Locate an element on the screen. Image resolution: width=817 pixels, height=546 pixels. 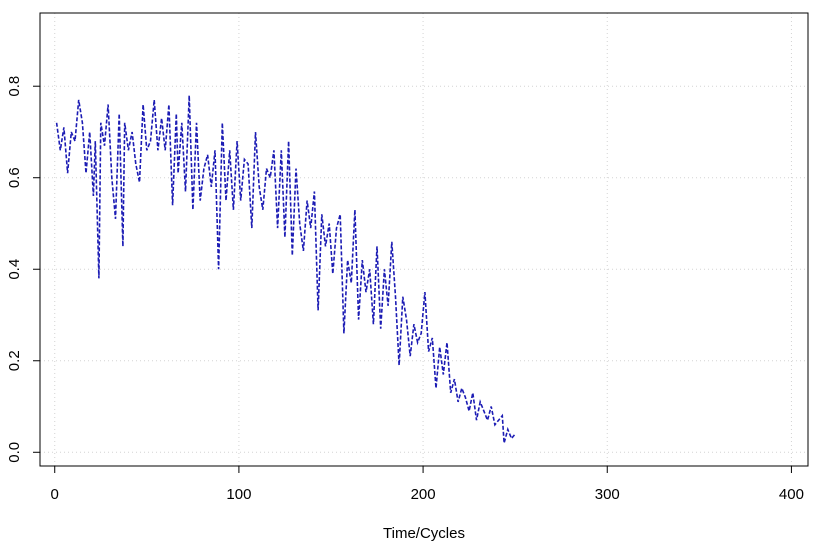
y-tick-label: 0.4 is located at coordinates (14, 269).